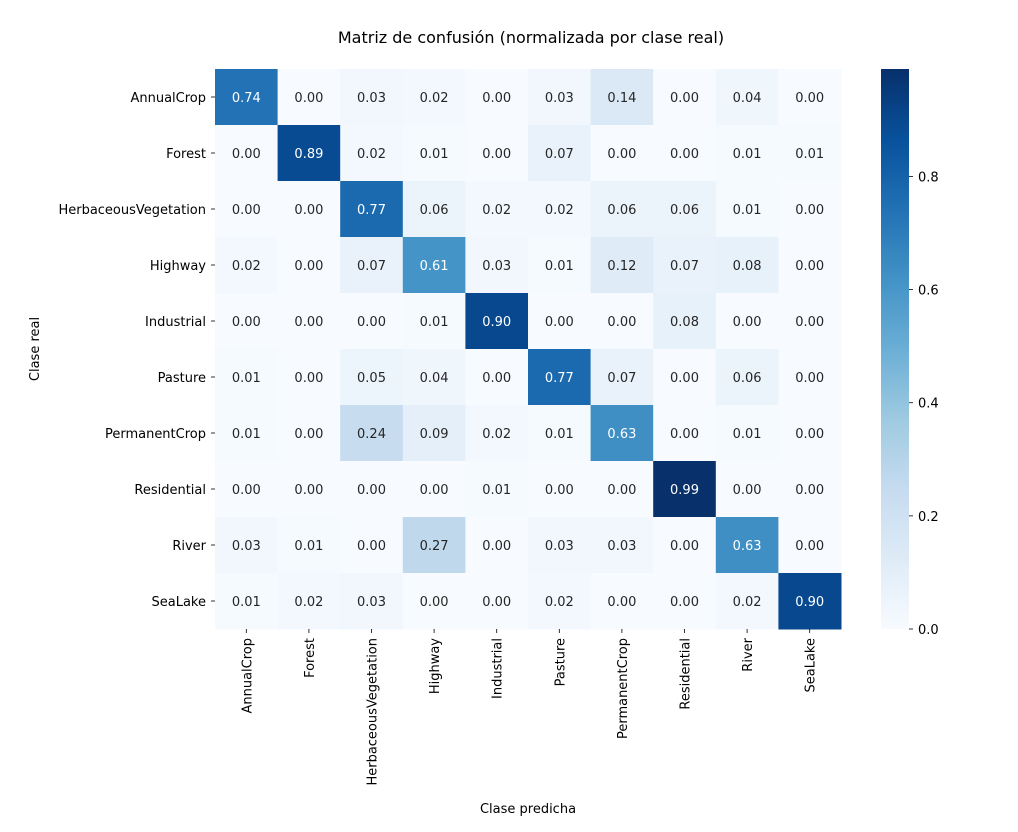  Describe the element at coordinates (155, 434) in the screenshot. I see `y-tick-label: PermanentCrop` at that location.